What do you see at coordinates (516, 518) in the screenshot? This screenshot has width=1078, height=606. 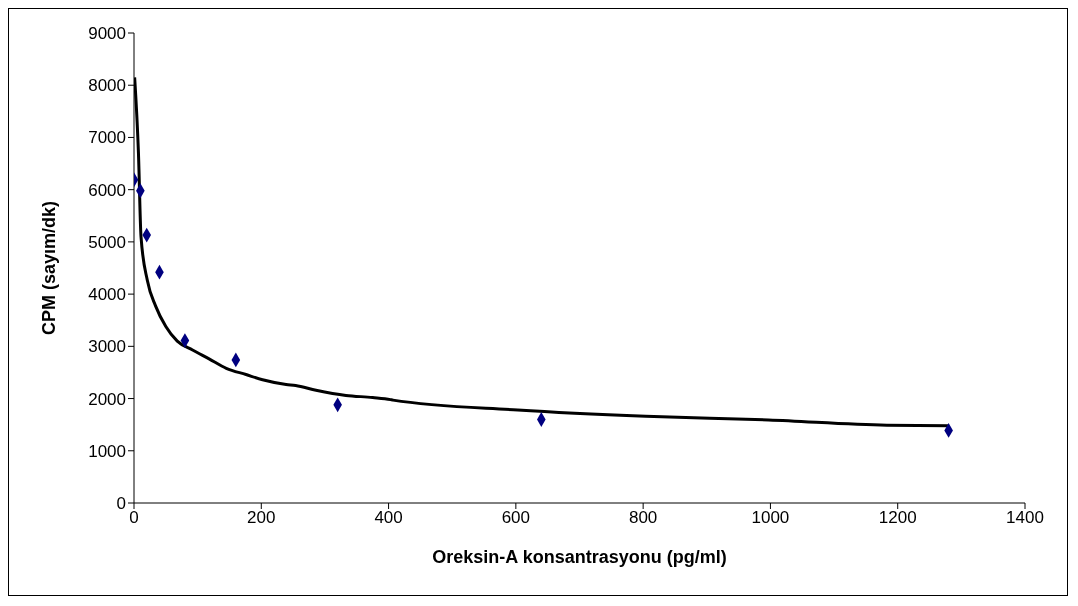 I see `x-tick-label: 600` at bounding box center [516, 518].